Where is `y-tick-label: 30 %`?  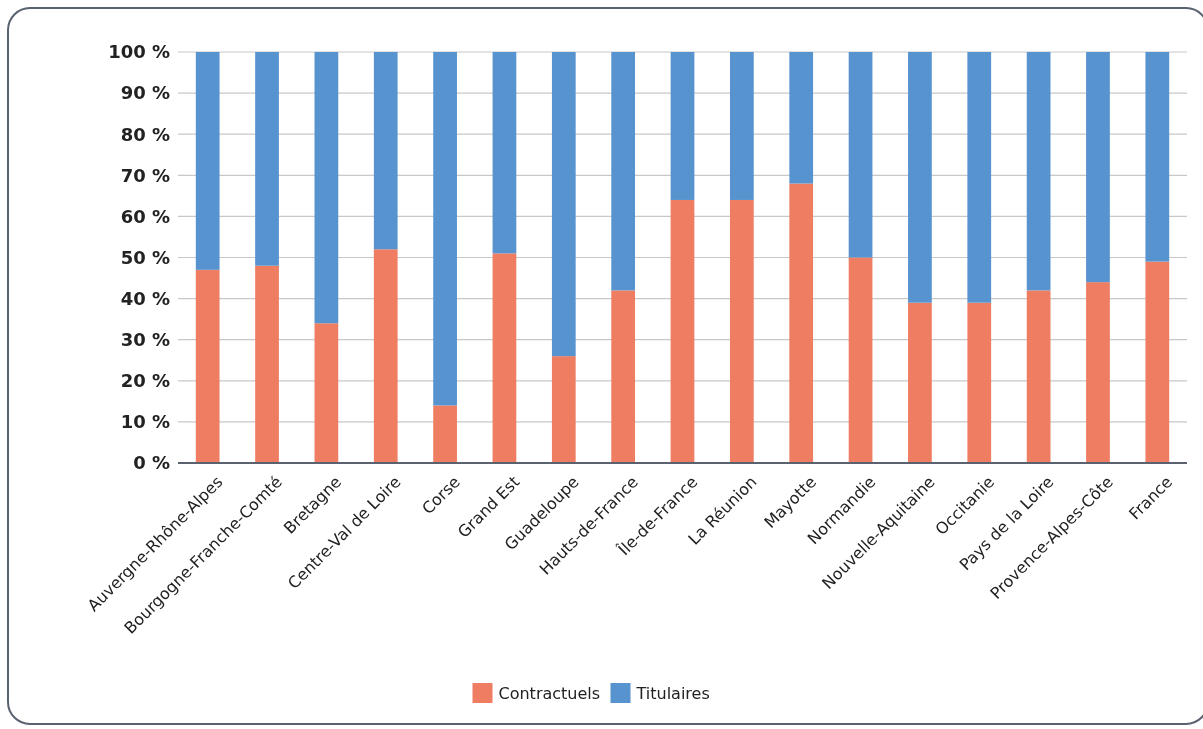
y-tick-label: 30 % is located at coordinates (145, 339).